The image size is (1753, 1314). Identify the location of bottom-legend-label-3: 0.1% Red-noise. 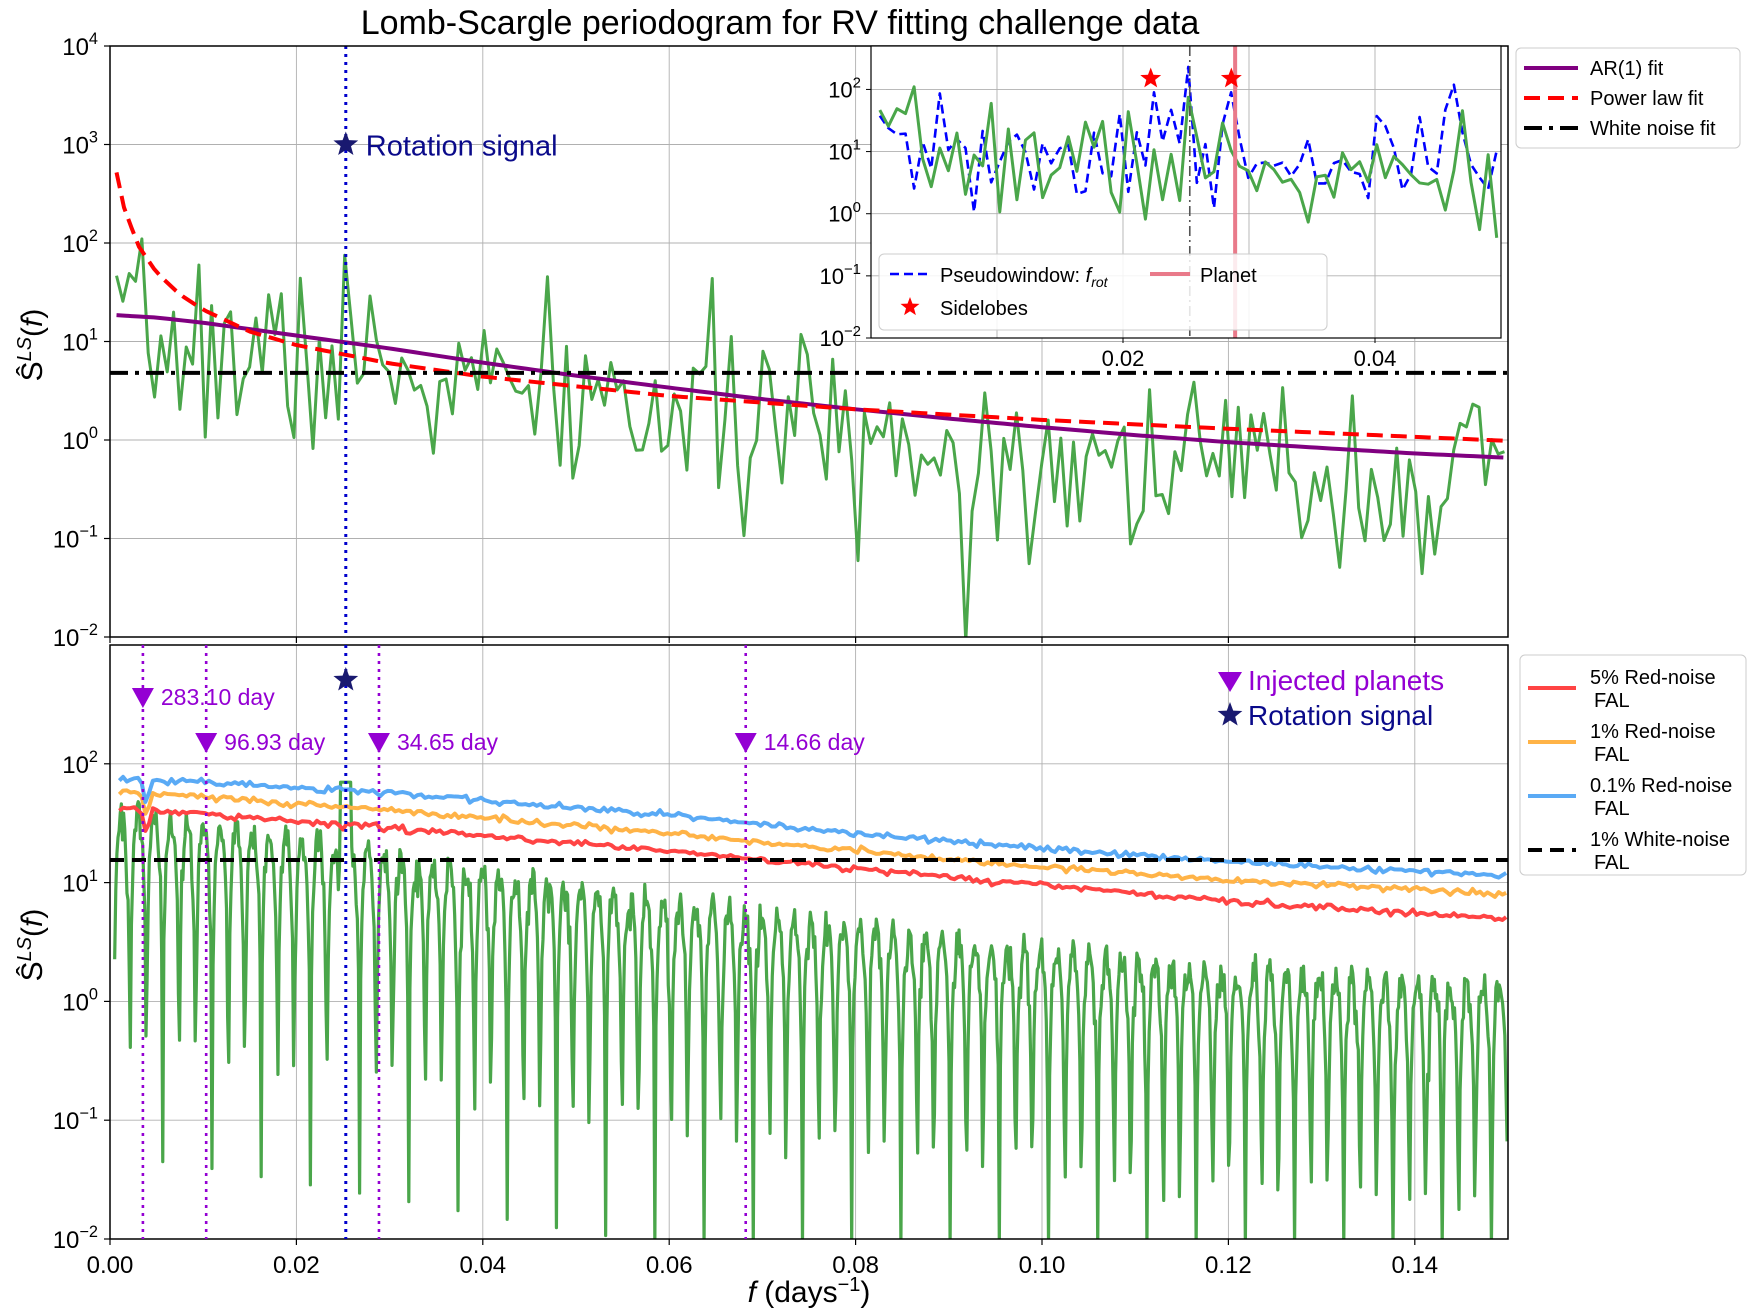
(1661, 786).